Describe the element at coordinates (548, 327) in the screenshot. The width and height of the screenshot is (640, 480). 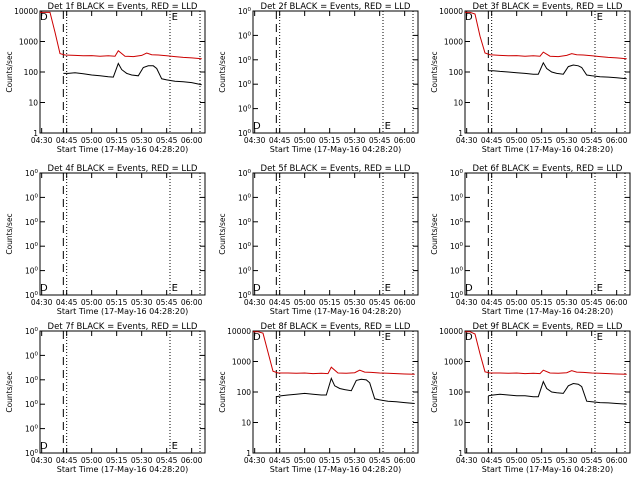
I see `panel-title: Det 9f BLACK = Events, RED = LLD` at that location.